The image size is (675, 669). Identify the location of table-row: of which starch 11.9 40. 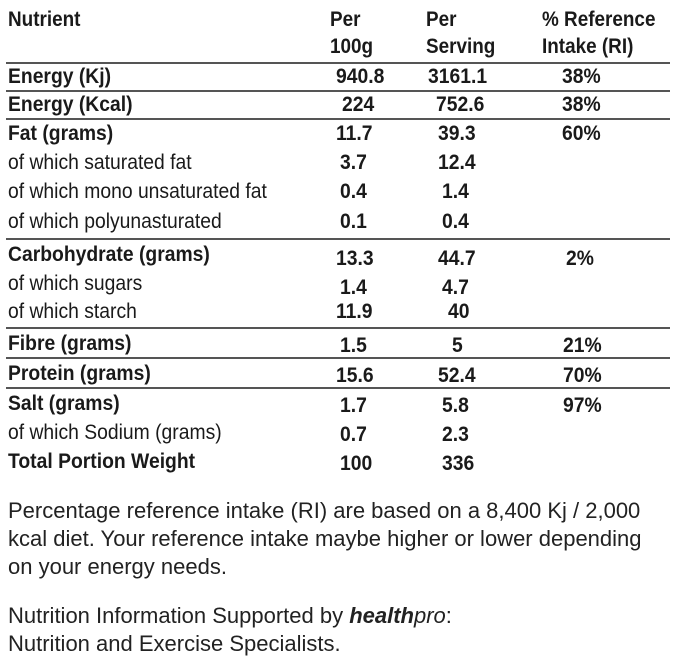
(337, 311).